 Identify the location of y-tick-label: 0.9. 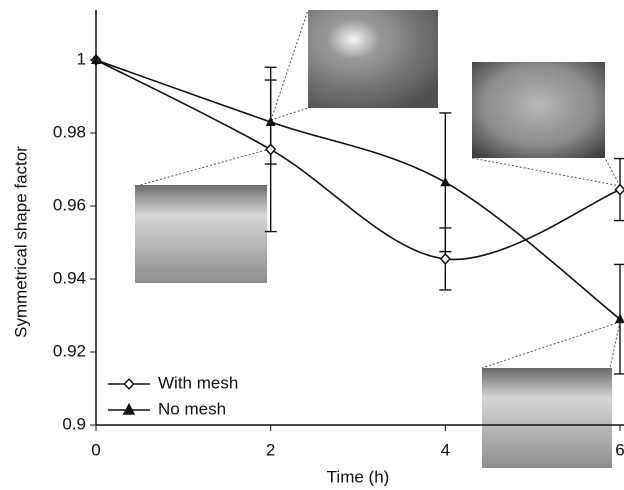
(74, 423).